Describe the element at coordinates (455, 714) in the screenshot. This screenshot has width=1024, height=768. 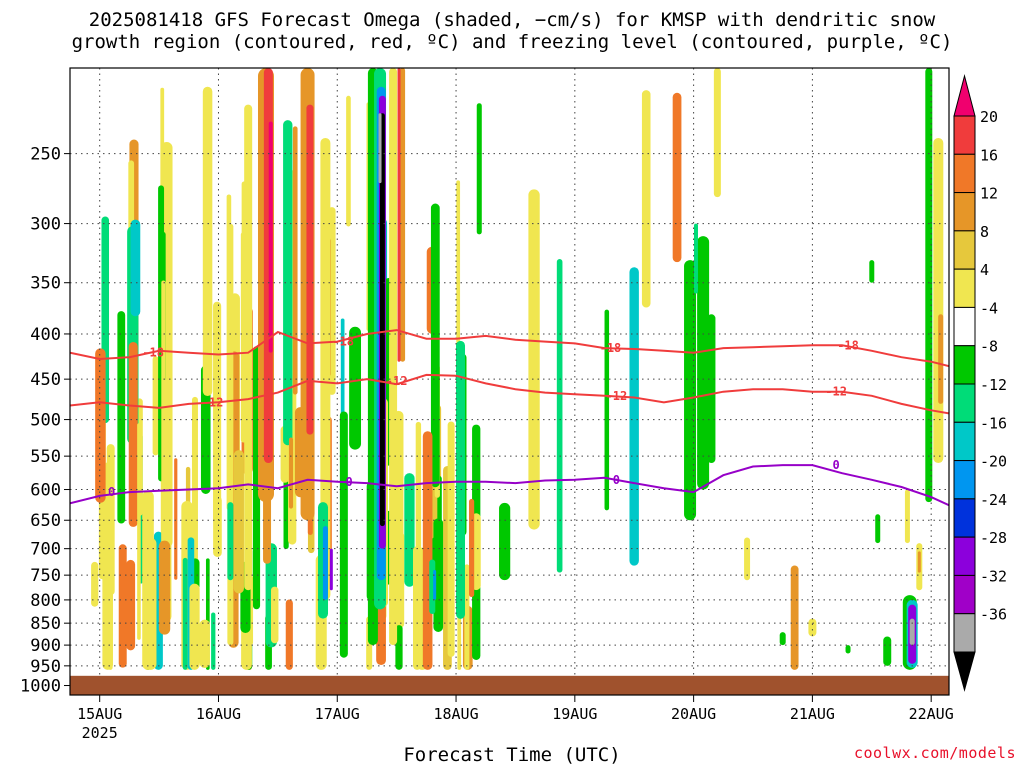
I see `x-tick-label: 18AUG` at that location.